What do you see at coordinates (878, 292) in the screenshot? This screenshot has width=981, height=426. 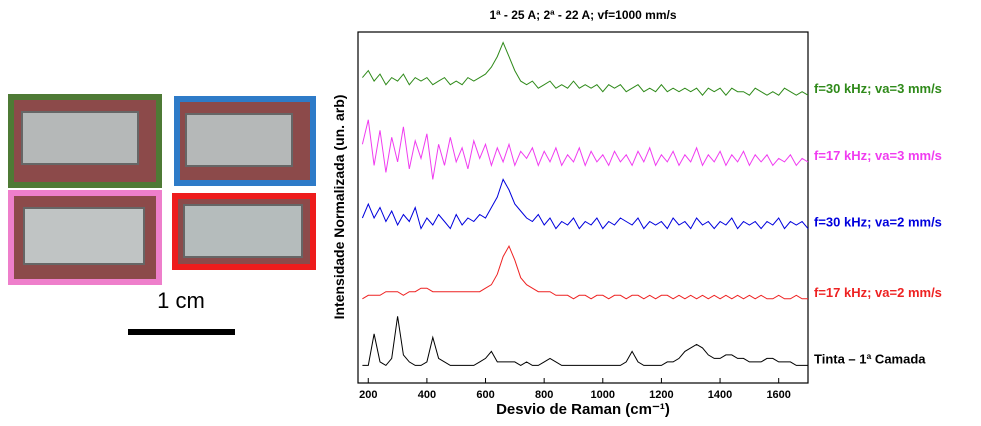 I see `series-label: f=17 kHz; va=2 mm/s` at bounding box center [878, 292].